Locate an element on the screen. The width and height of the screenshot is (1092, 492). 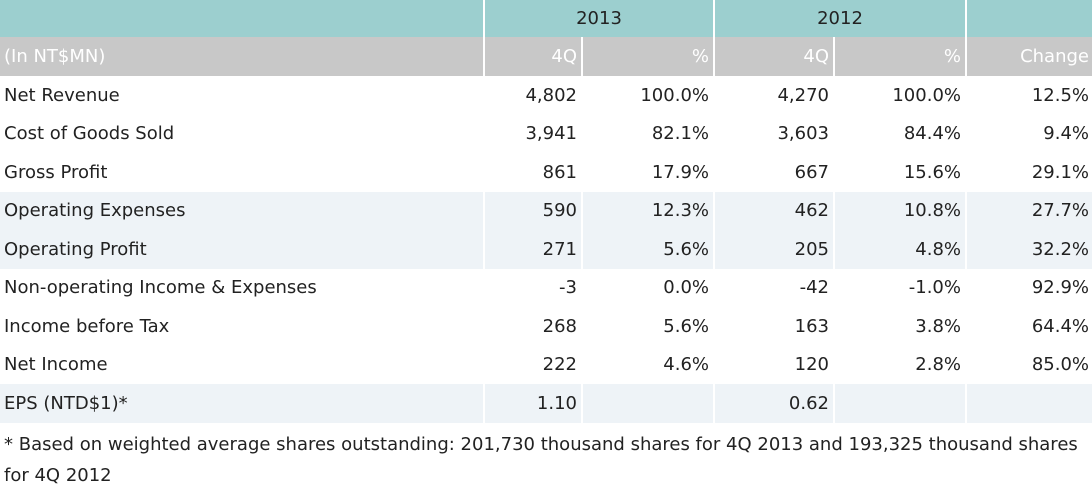
row-label: Non-operating Income & Expenses is located at coordinates (242, 287).